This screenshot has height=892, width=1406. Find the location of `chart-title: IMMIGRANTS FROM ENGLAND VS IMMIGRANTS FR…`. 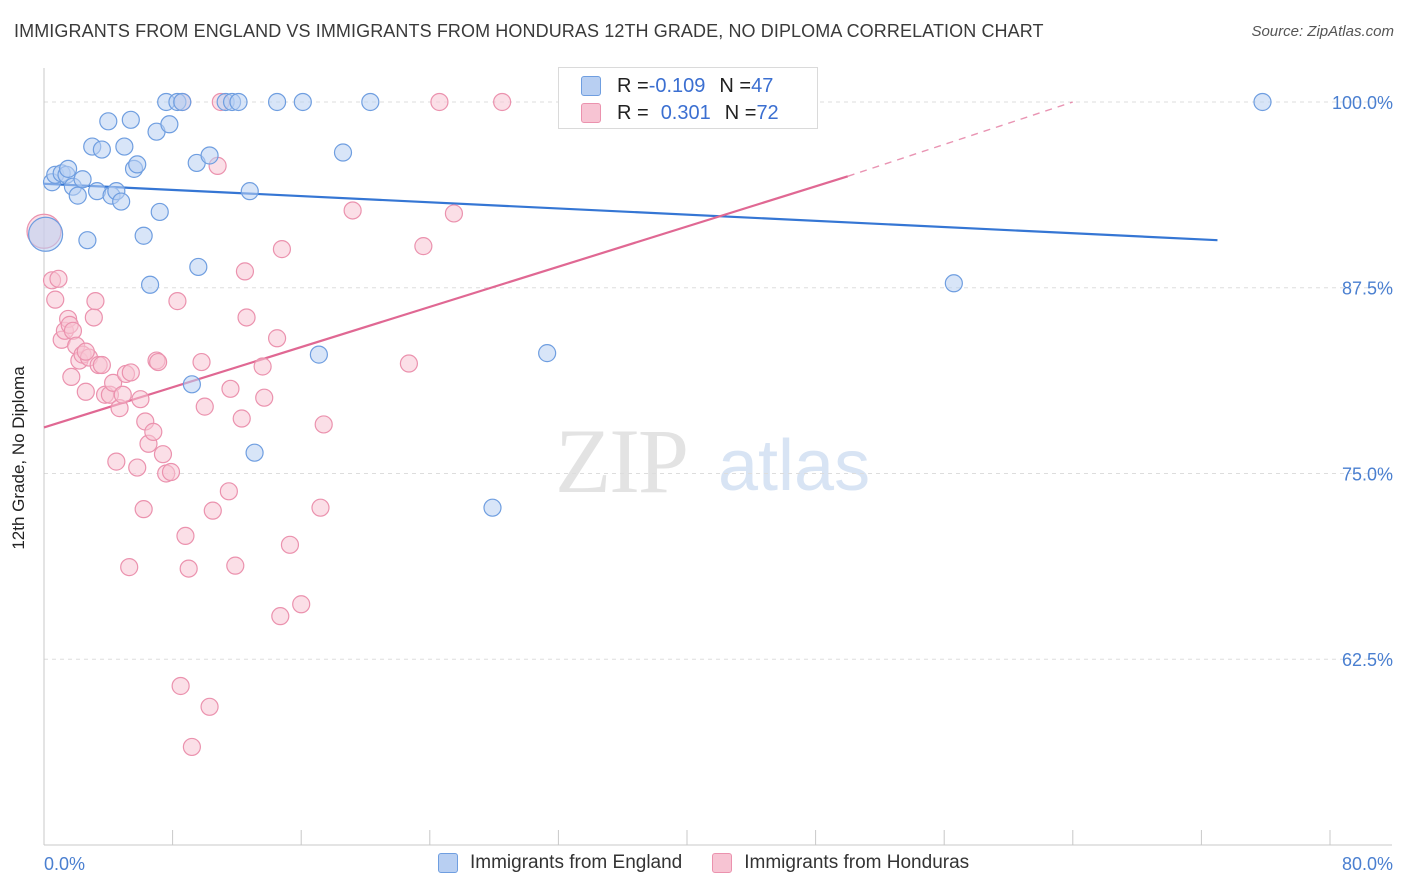

chart-title: IMMIGRANTS FROM ENGLAND VS IMMIGRANTS FR… is located at coordinates (529, 31).